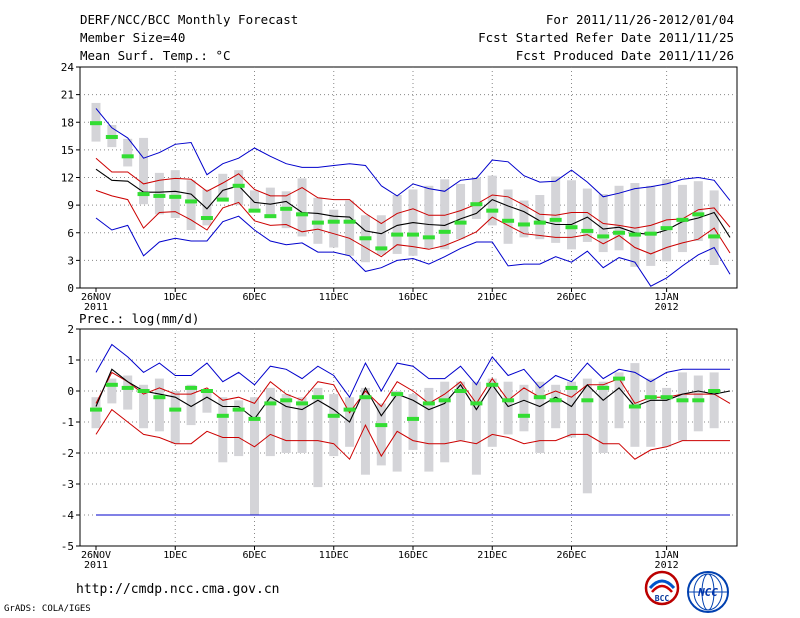 The image size is (800, 618). I want to click on temperature-xtick-label: 11DEC, so click(334, 297).